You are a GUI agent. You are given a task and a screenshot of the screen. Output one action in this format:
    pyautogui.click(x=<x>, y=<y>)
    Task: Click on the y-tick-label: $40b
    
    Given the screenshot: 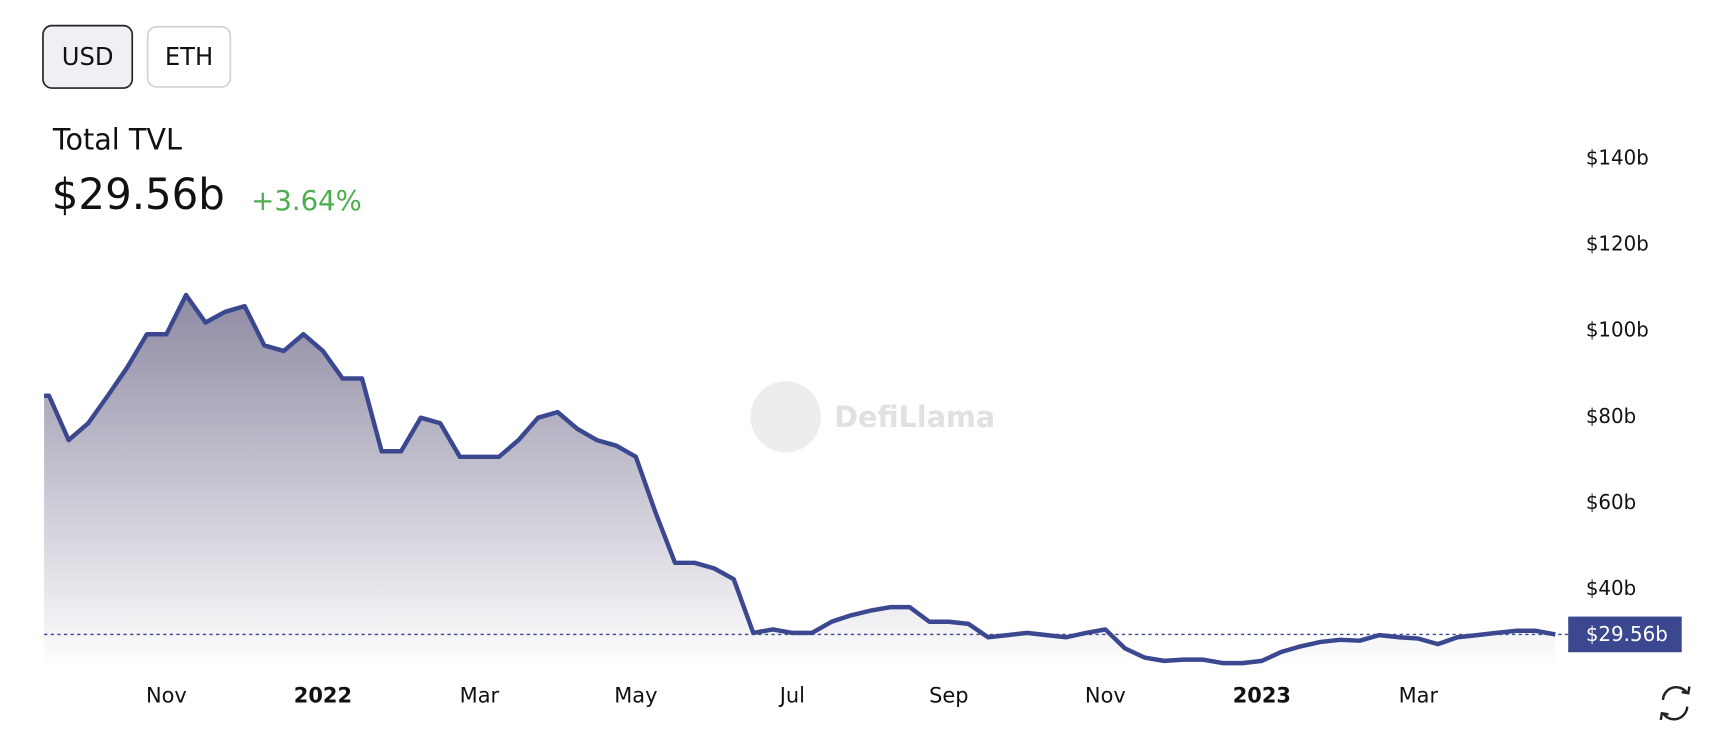 What is the action you would take?
    pyautogui.click(x=1611, y=588)
    